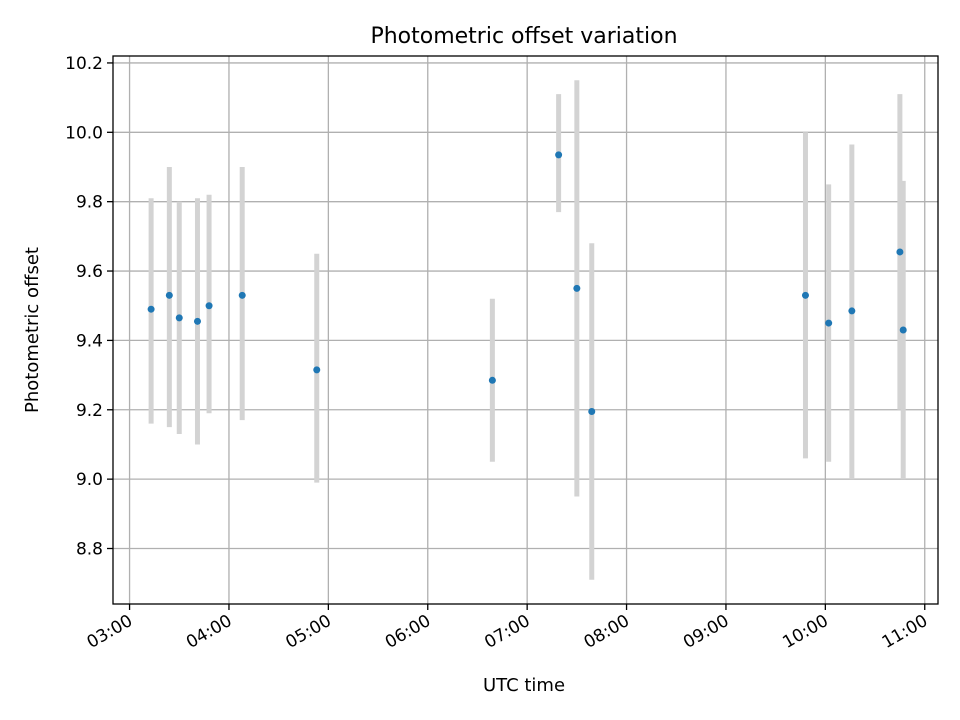 The width and height of the screenshot is (960, 720). What do you see at coordinates (89, 203) in the screenshot?
I see `y-tick-label: 9.8` at bounding box center [89, 203].